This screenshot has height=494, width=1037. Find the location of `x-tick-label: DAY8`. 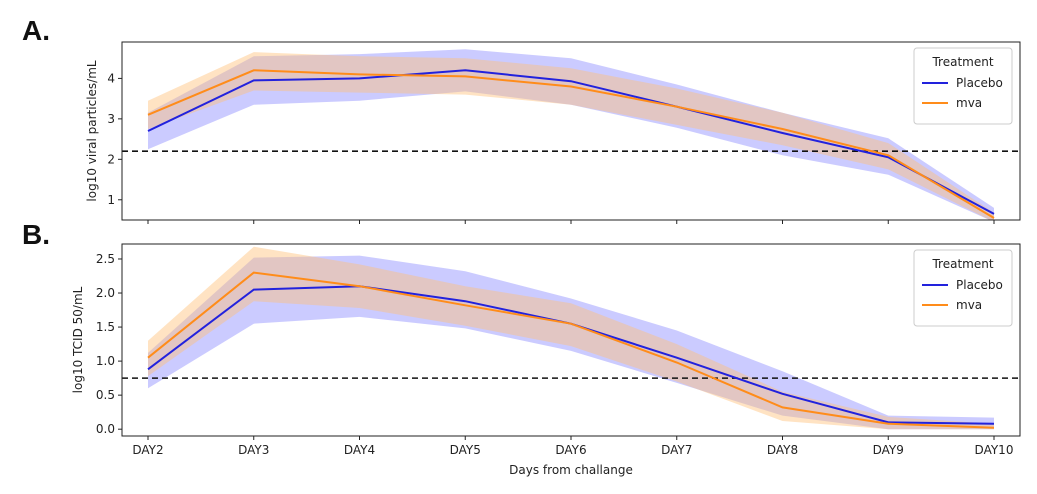

x-tick-label: DAY8 is located at coordinates (782, 450).